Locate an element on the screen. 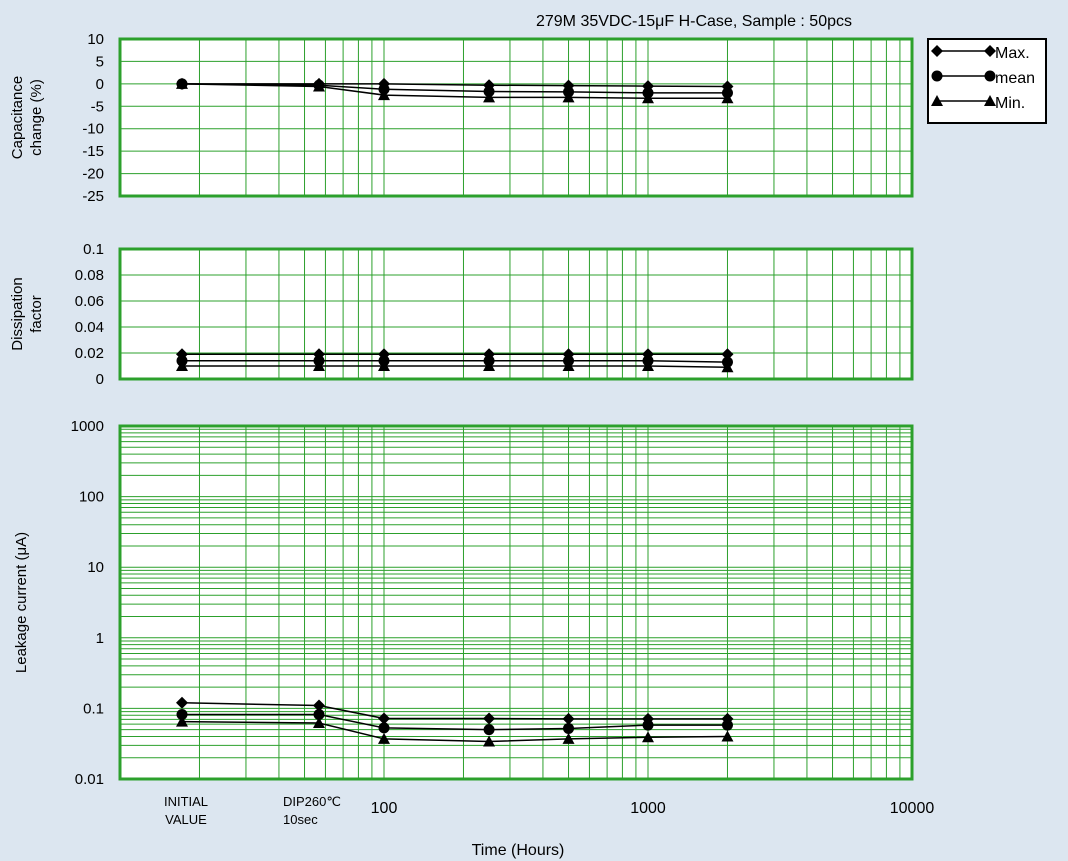 Image resolution: width=1068 pixels, height=861 pixels. chart-title: 279M 35VDC-15μF H-Case, Sample : 50pcs is located at coordinates (694, 21).